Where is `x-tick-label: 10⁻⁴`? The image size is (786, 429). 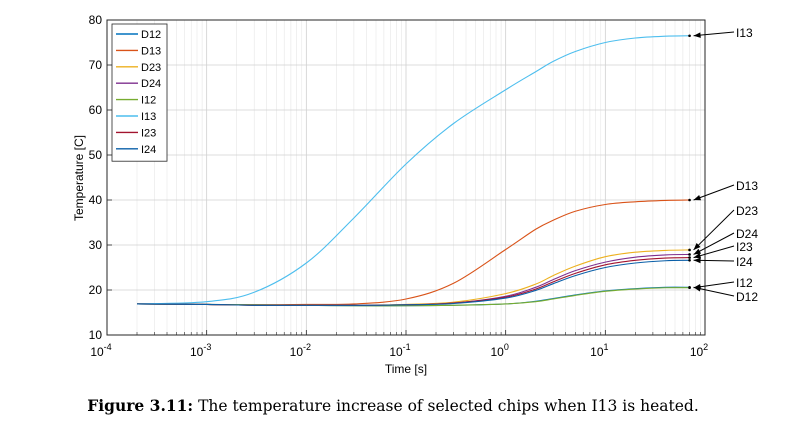 x-tick-label: 10⁻⁴ is located at coordinates (100, 350).